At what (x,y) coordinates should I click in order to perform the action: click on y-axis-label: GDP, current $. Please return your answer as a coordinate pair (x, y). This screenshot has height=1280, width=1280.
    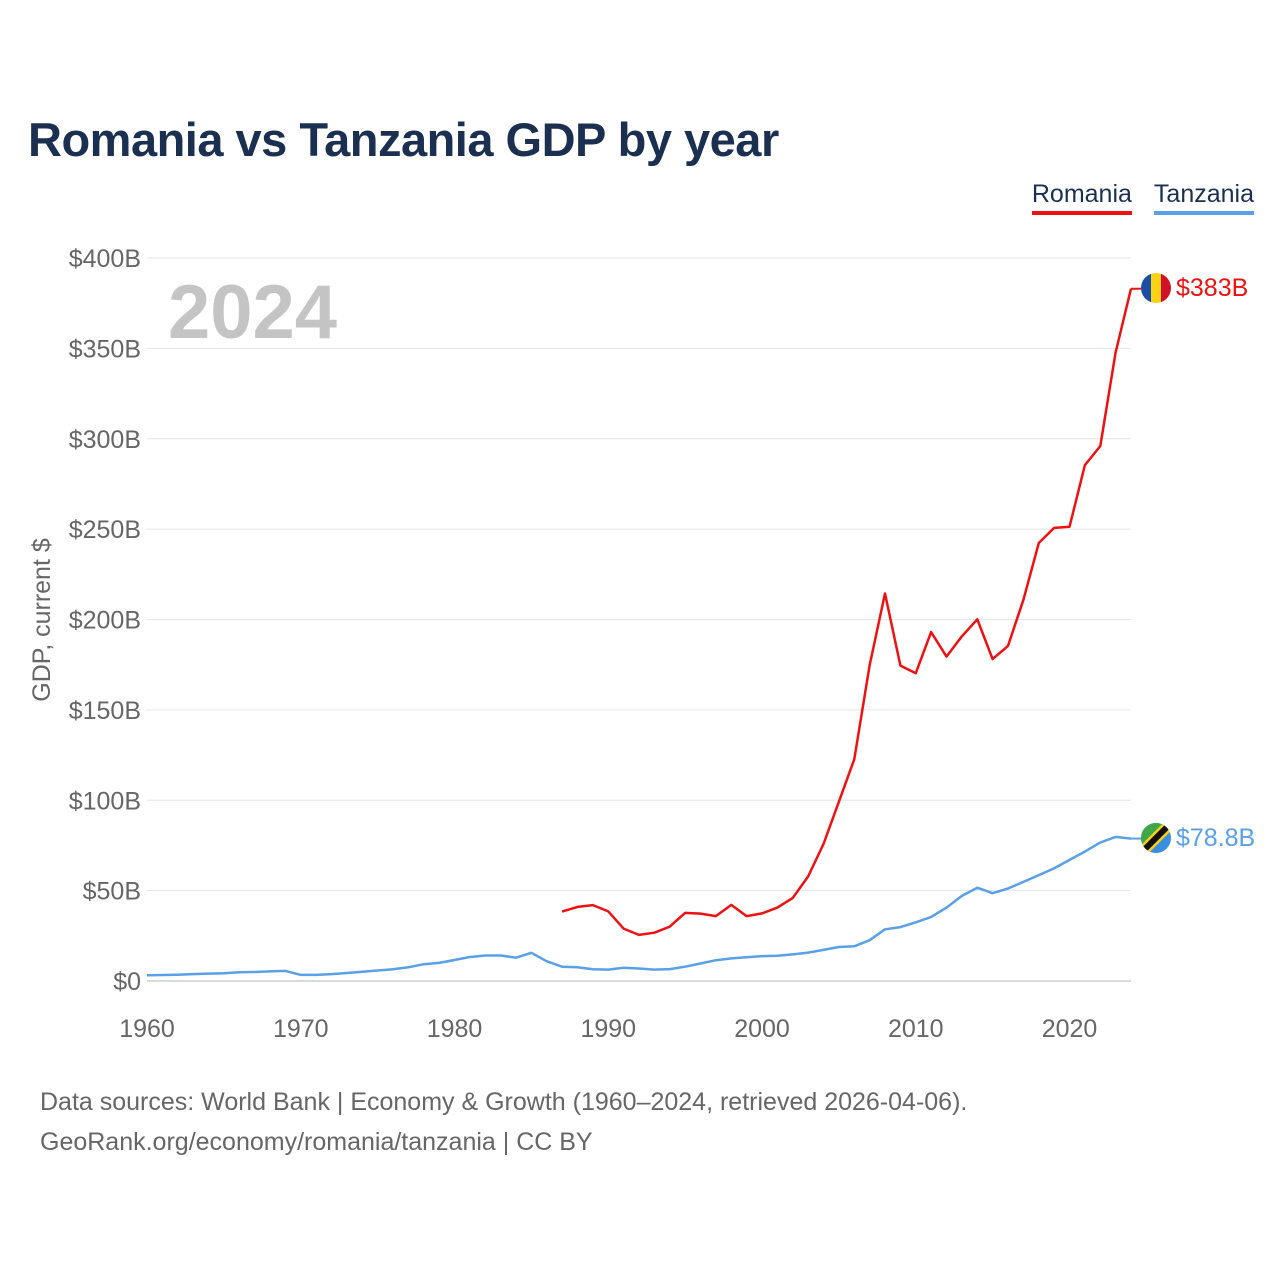
    Looking at the image, I should click on (42, 620).